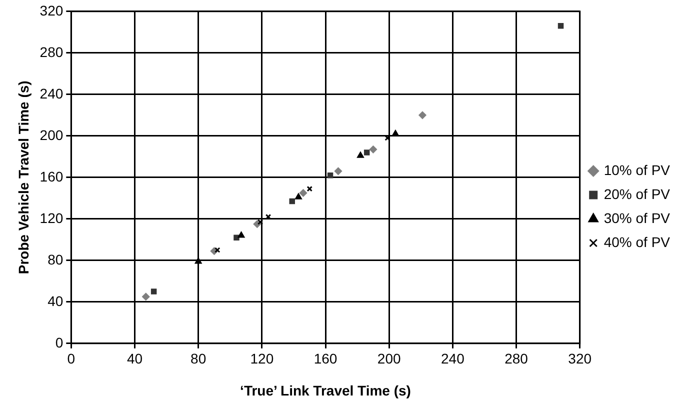 The height and width of the screenshot is (404, 688). I want to click on legend-label: 40% of PV, so click(637, 242).